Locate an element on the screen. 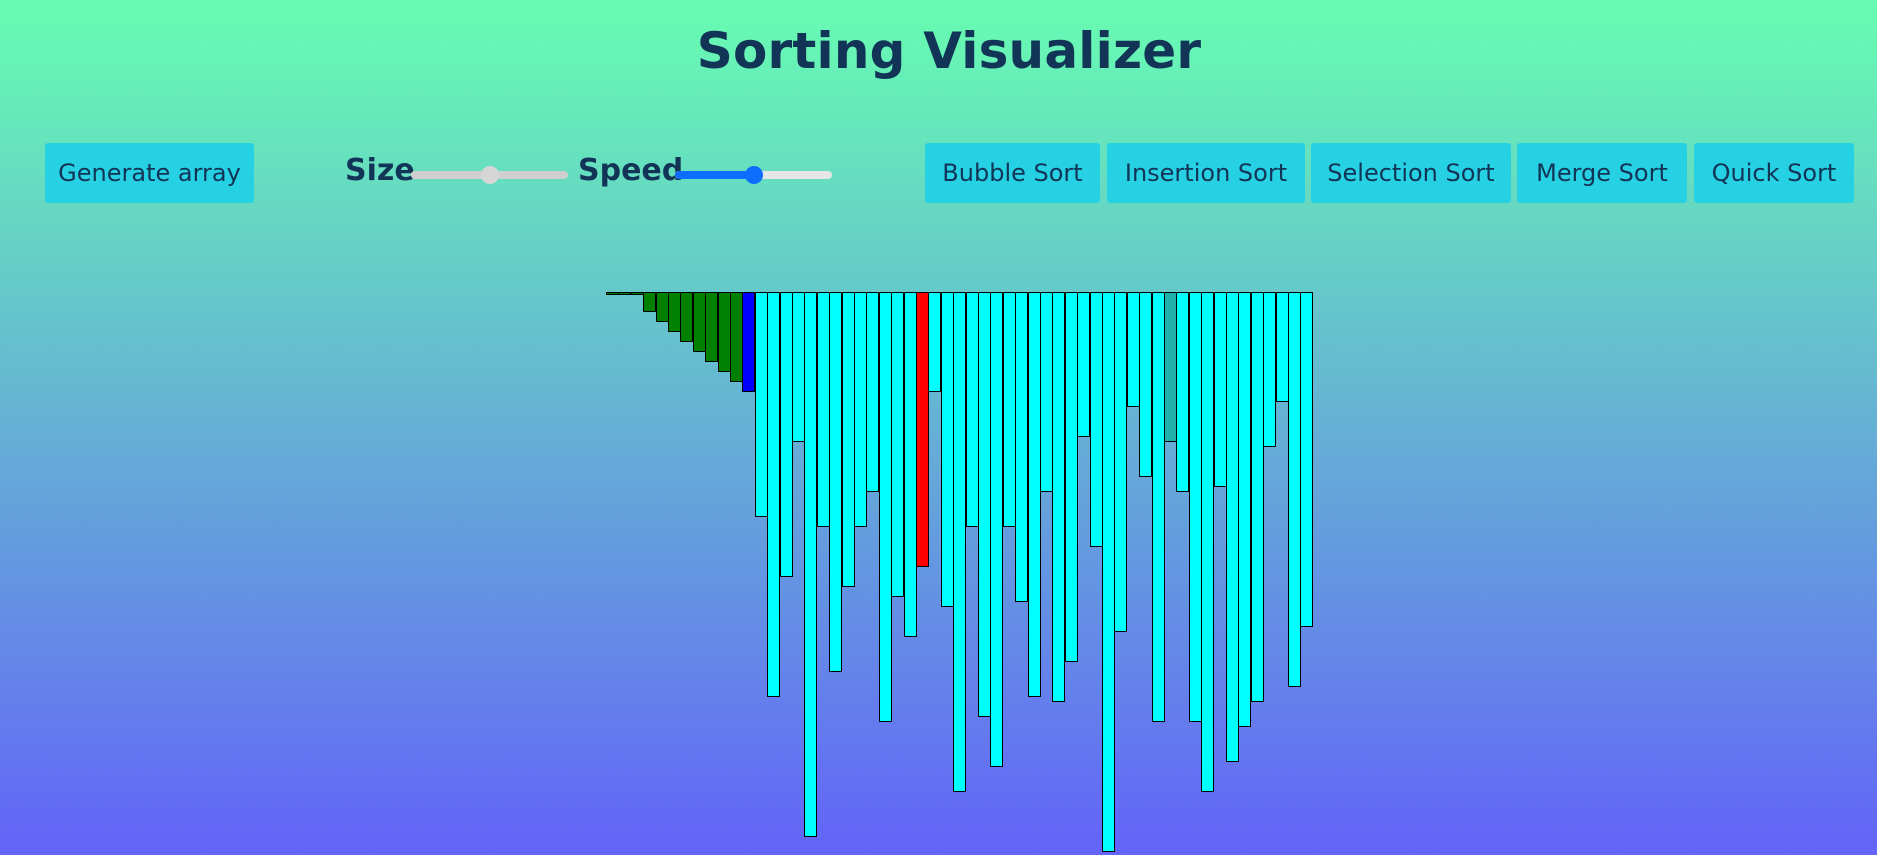 The width and height of the screenshot is (1877, 855). merge-sort-button: Merge Sort is located at coordinates (1602, 173).